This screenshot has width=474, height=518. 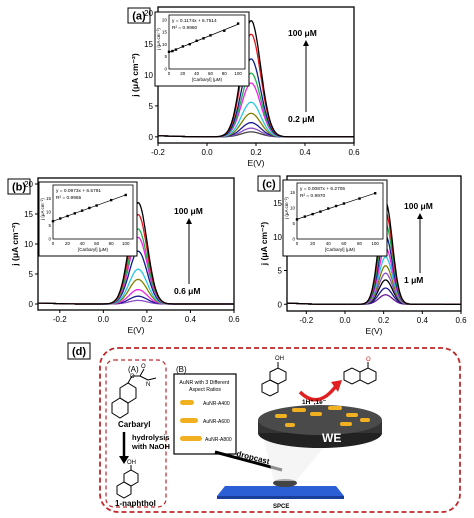 I want to click on aunr-title: AuNR with 3 Different Aspect Ratios, so click(x=204, y=386).